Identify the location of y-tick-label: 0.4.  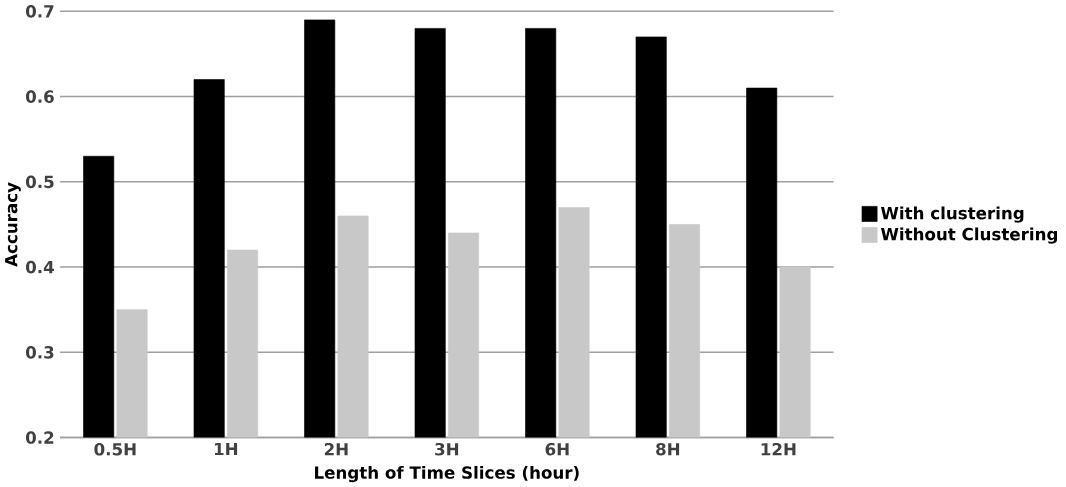
(39, 267).